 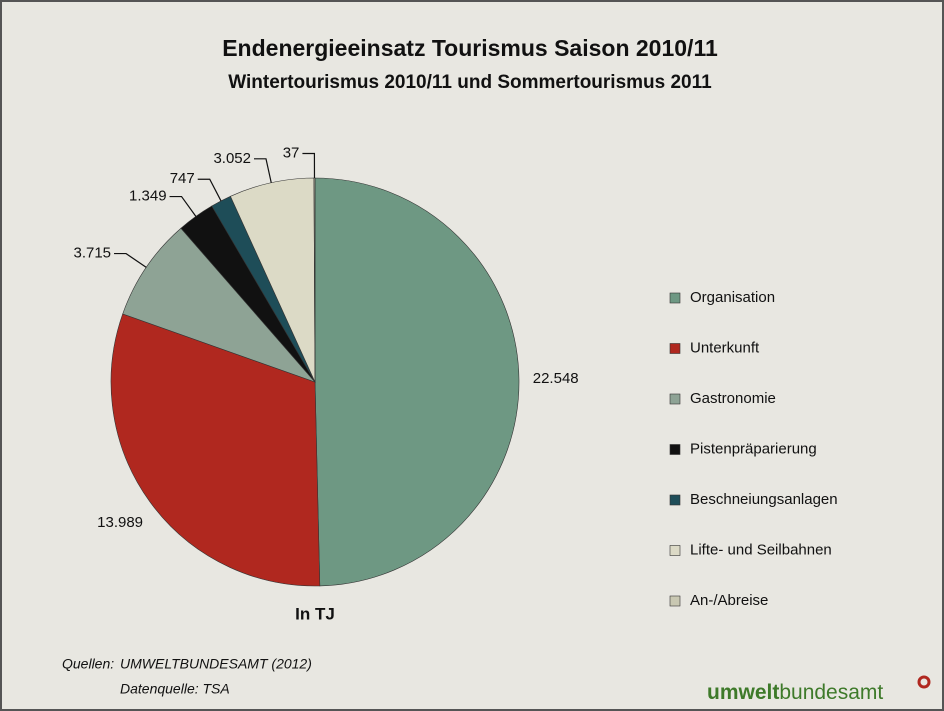 I want to click on source-label: Quellen:, so click(x=88, y=664).